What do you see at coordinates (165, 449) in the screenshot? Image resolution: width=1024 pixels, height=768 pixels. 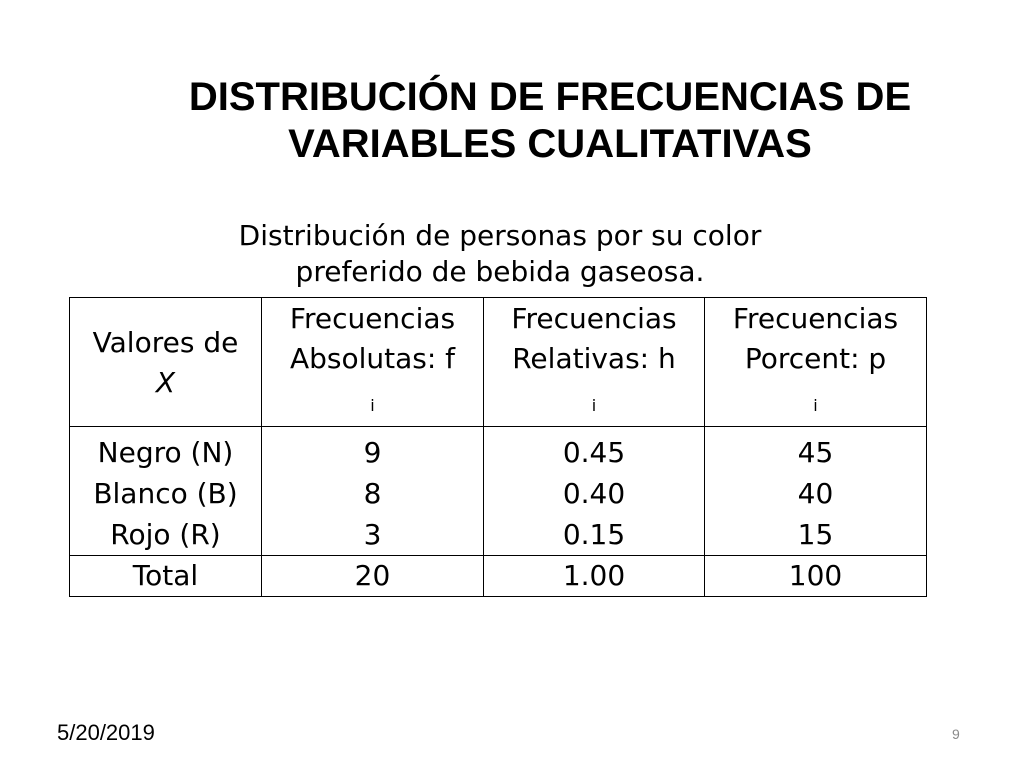 I see `cell-value: Negro (N)` at bounding box center [165, 449].